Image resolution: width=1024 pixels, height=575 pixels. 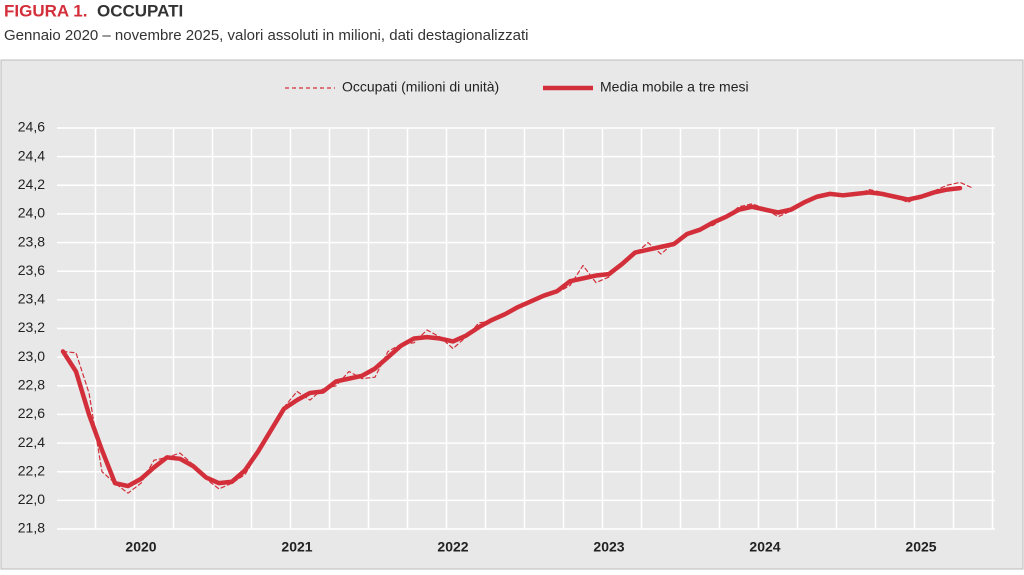 I want to click on y-tick-label: 24,4, so click(x=31, y=155).